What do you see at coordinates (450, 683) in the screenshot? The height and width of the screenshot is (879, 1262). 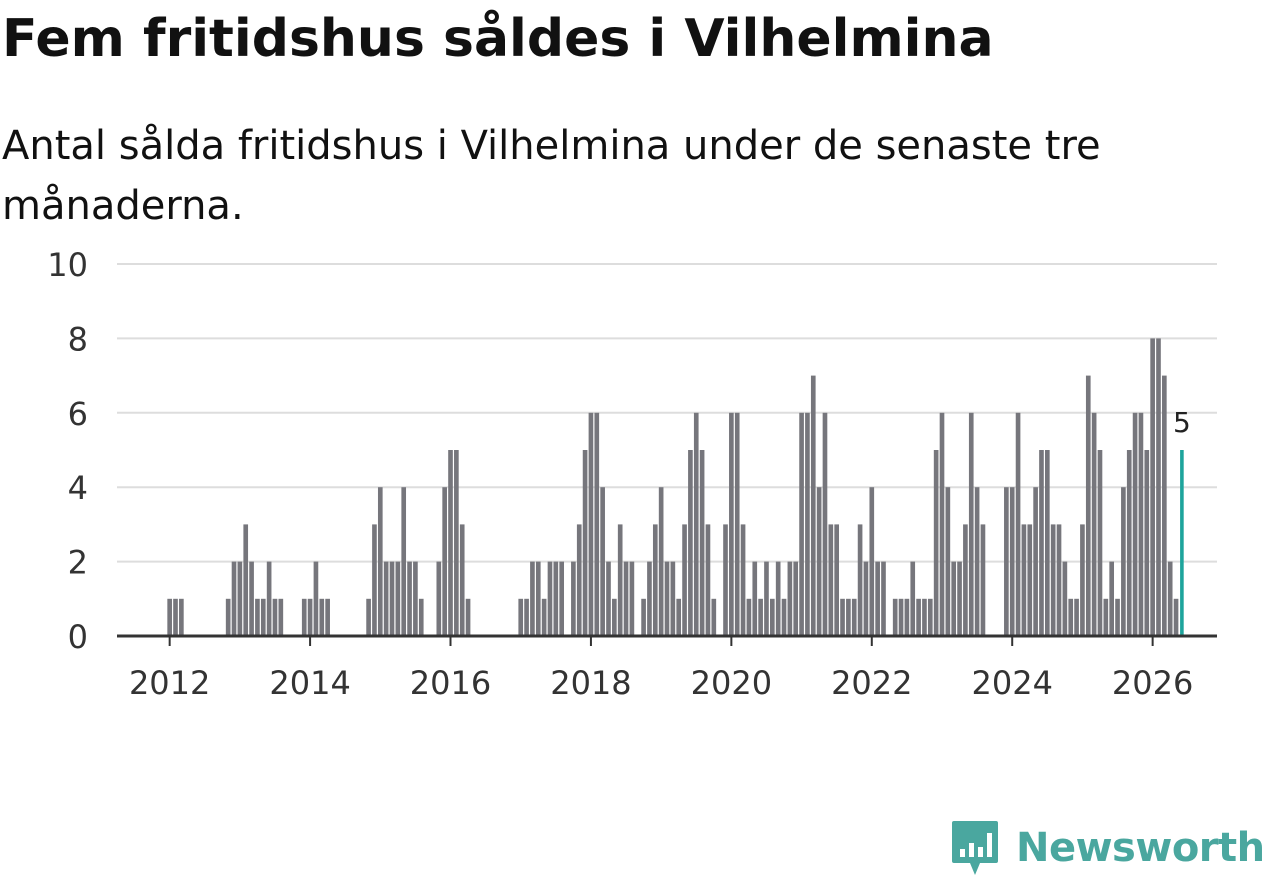 I see `x-tick-label: 2016` at bounding box center [450, 683].